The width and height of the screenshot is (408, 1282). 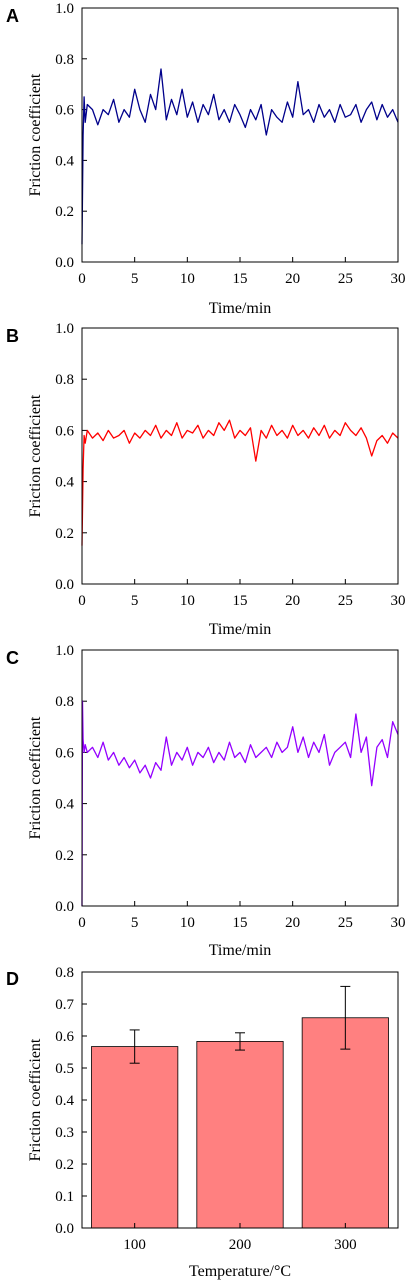 I want to click on x-tick-label: 100, so click(x=134, y=1245).